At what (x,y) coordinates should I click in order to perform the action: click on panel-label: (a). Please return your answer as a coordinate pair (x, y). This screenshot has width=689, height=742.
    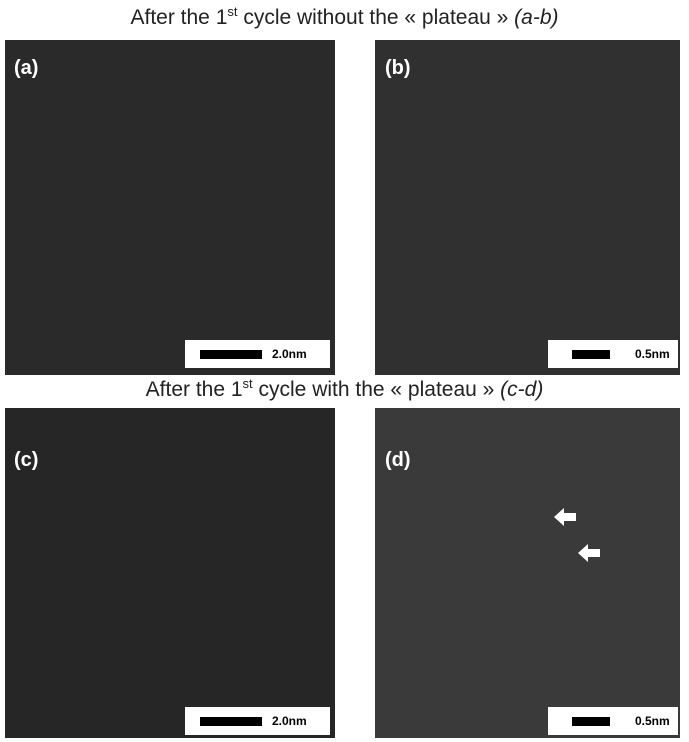
    Looking at the image, I should click on (26, 68).